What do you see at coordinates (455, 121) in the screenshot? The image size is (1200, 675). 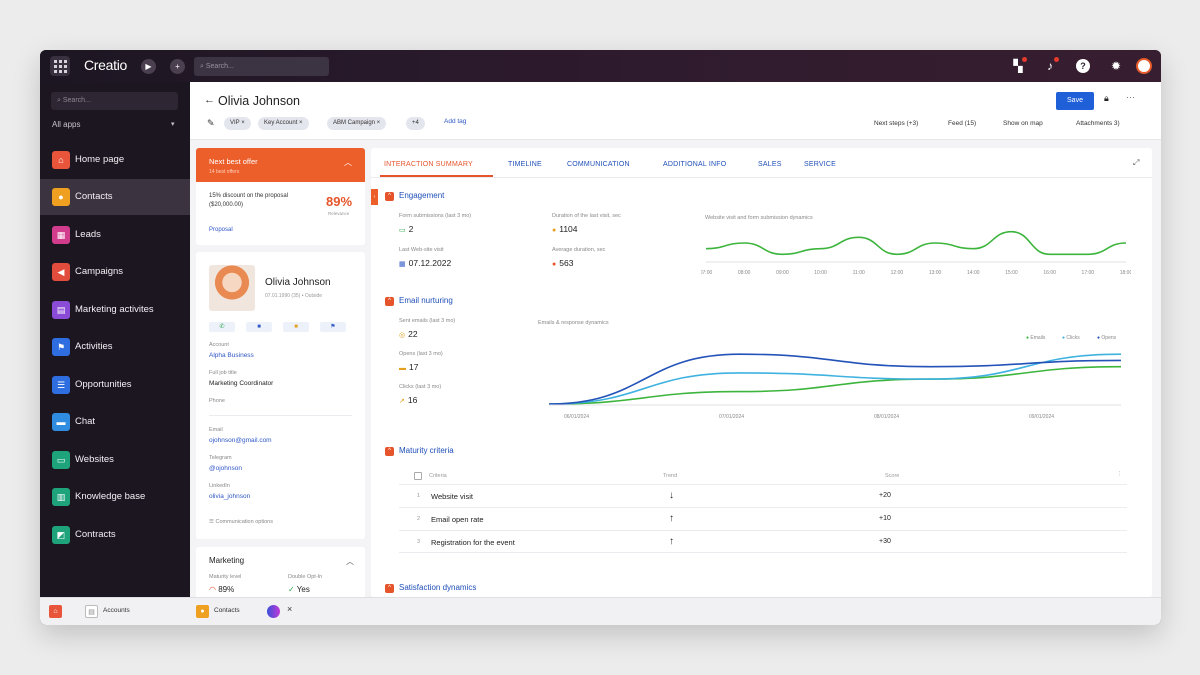 I see `add-tag-link: Add tag` at bounding box center [455, 121].